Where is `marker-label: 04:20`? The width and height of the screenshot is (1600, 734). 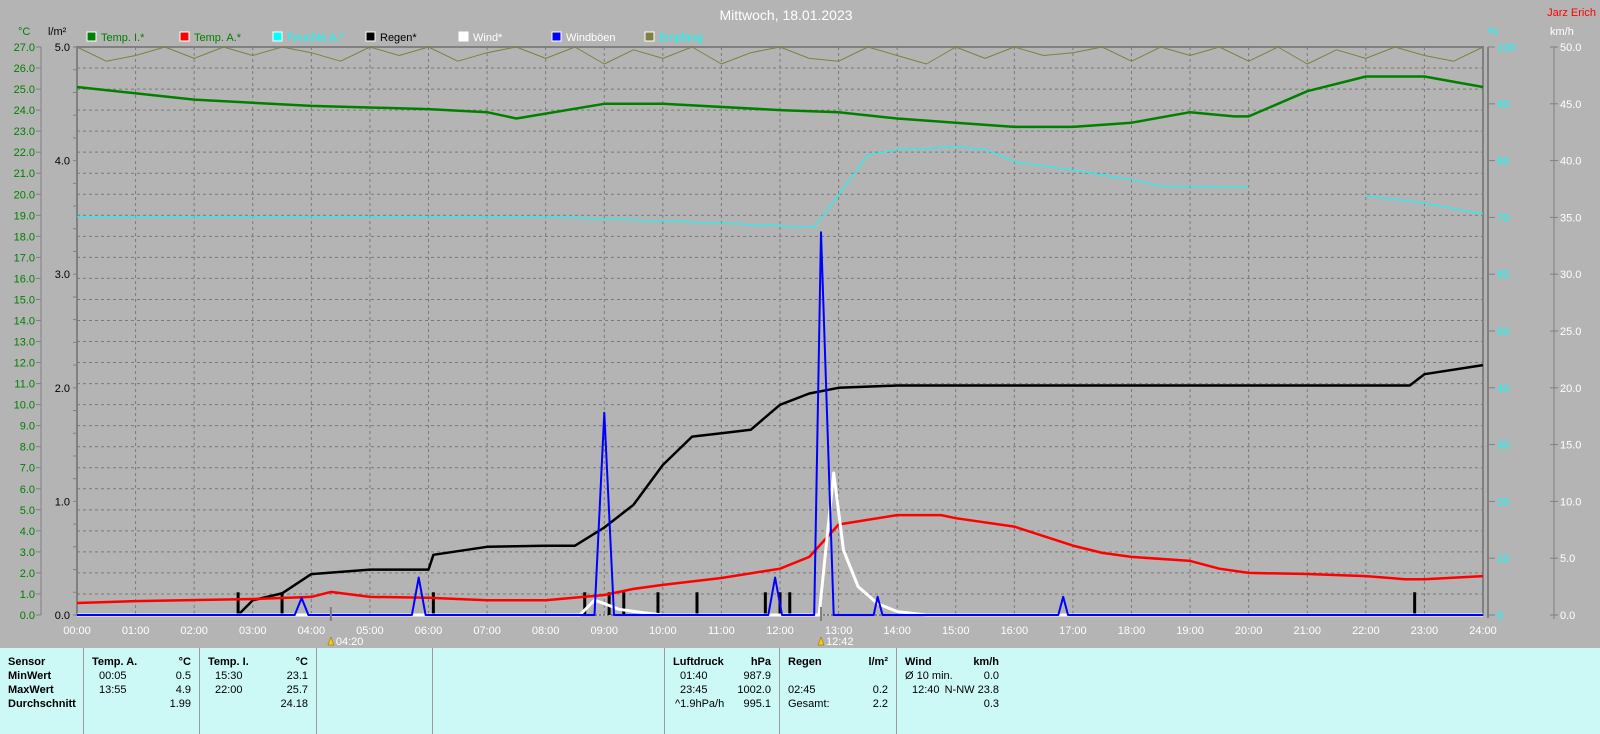 marker-label: 04:20 is located at coordinates (350, 642).